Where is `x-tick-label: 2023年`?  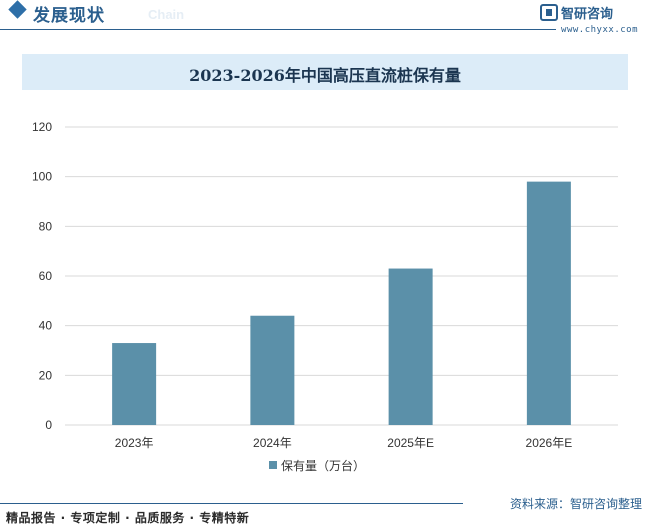
x-tick-label: 2023年 is located at coordinates (134, 443).